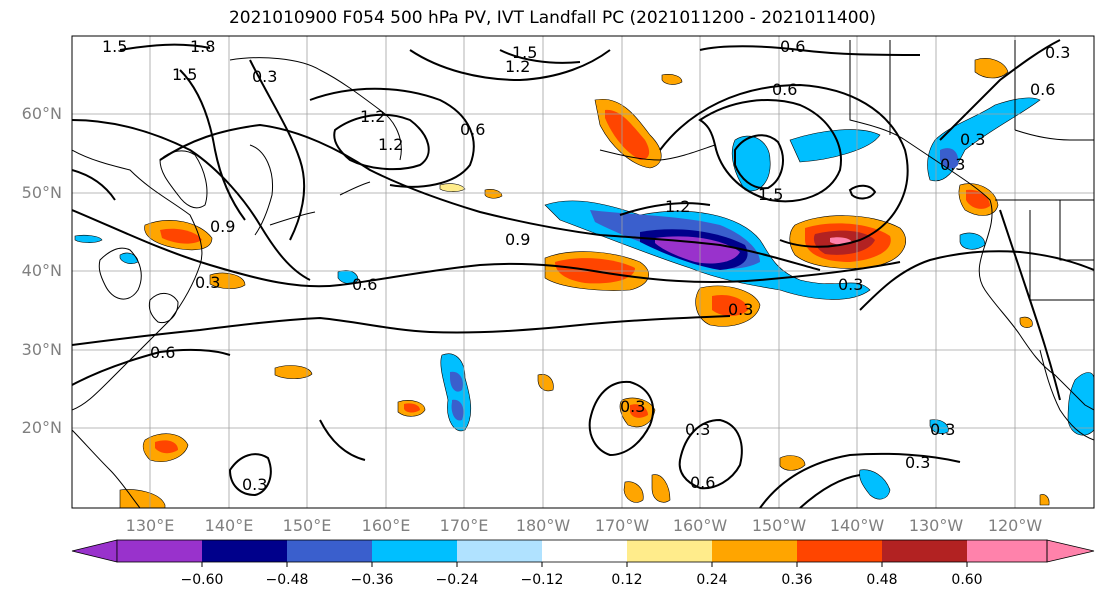 The height and width of the screenshot is (601, 1105). Describe the element at coordinates (797, 580) in the screenshot. I see `colorbar-tick-label: 0.36` at that location.